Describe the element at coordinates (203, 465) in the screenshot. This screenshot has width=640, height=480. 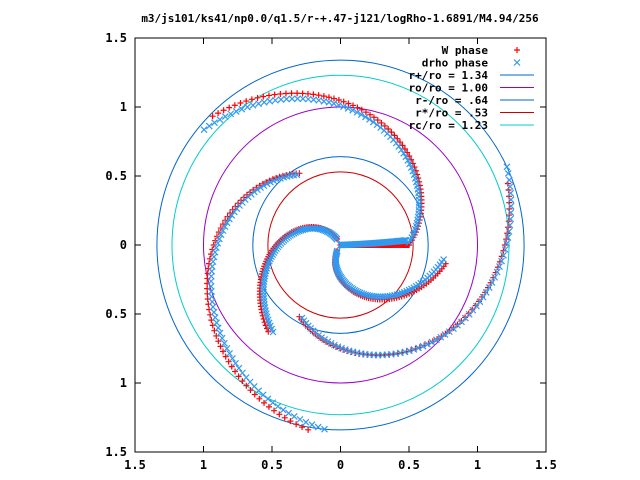
I see `x-tick-label: 1` at that location.